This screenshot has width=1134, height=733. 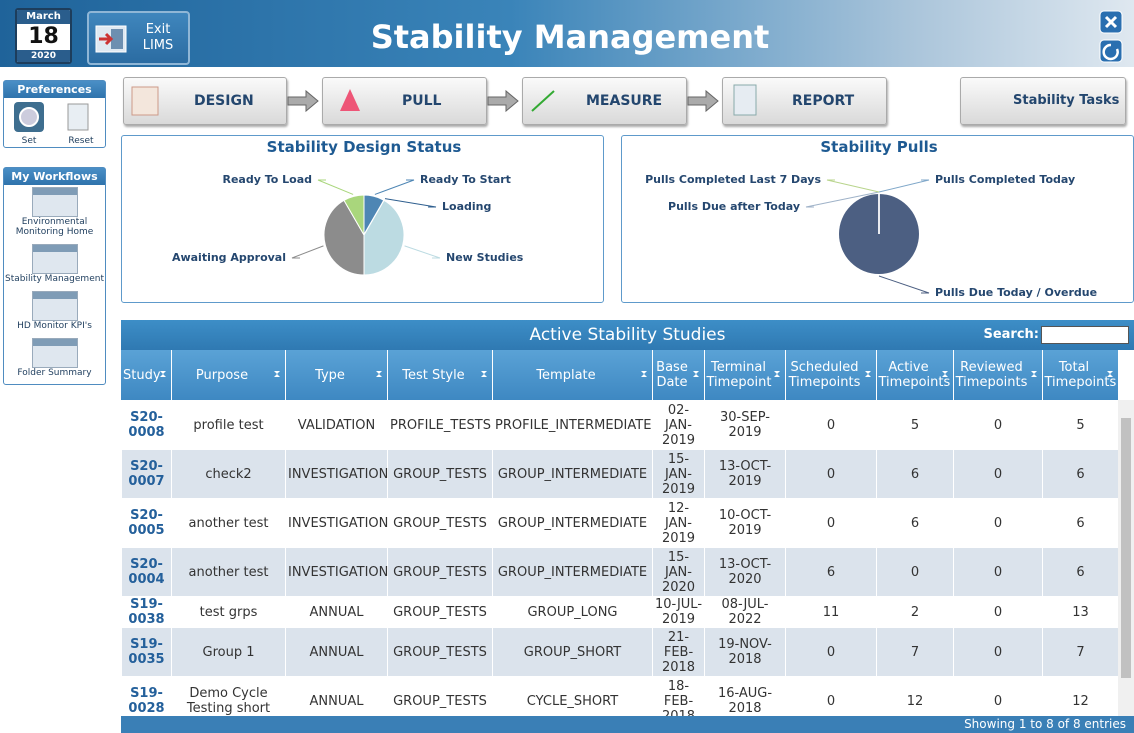 What do you see at coordinates (364, 147) in the screenshot?
I see `panel-title: Stability Design Status` at bounding box center [364, 147].